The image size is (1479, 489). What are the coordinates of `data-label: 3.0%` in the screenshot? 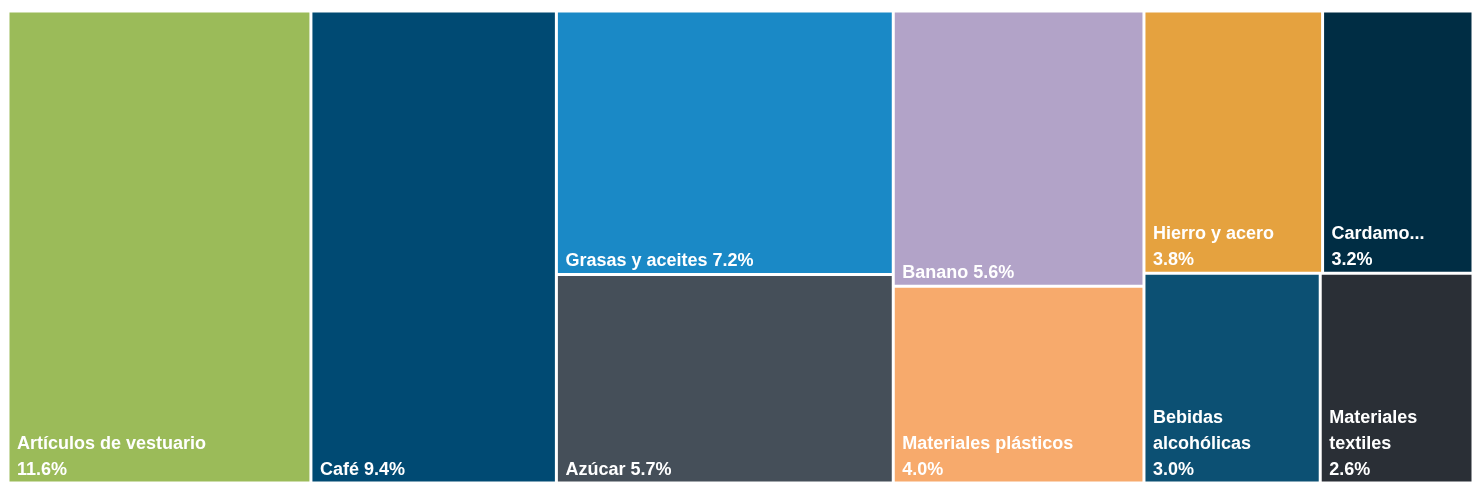 It's located at (1173, 469).